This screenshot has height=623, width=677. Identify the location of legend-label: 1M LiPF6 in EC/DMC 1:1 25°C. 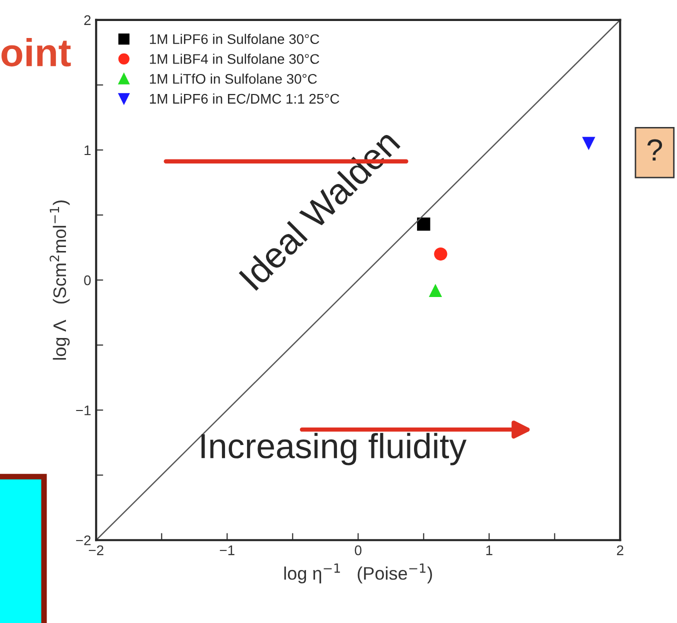
(245, 99).